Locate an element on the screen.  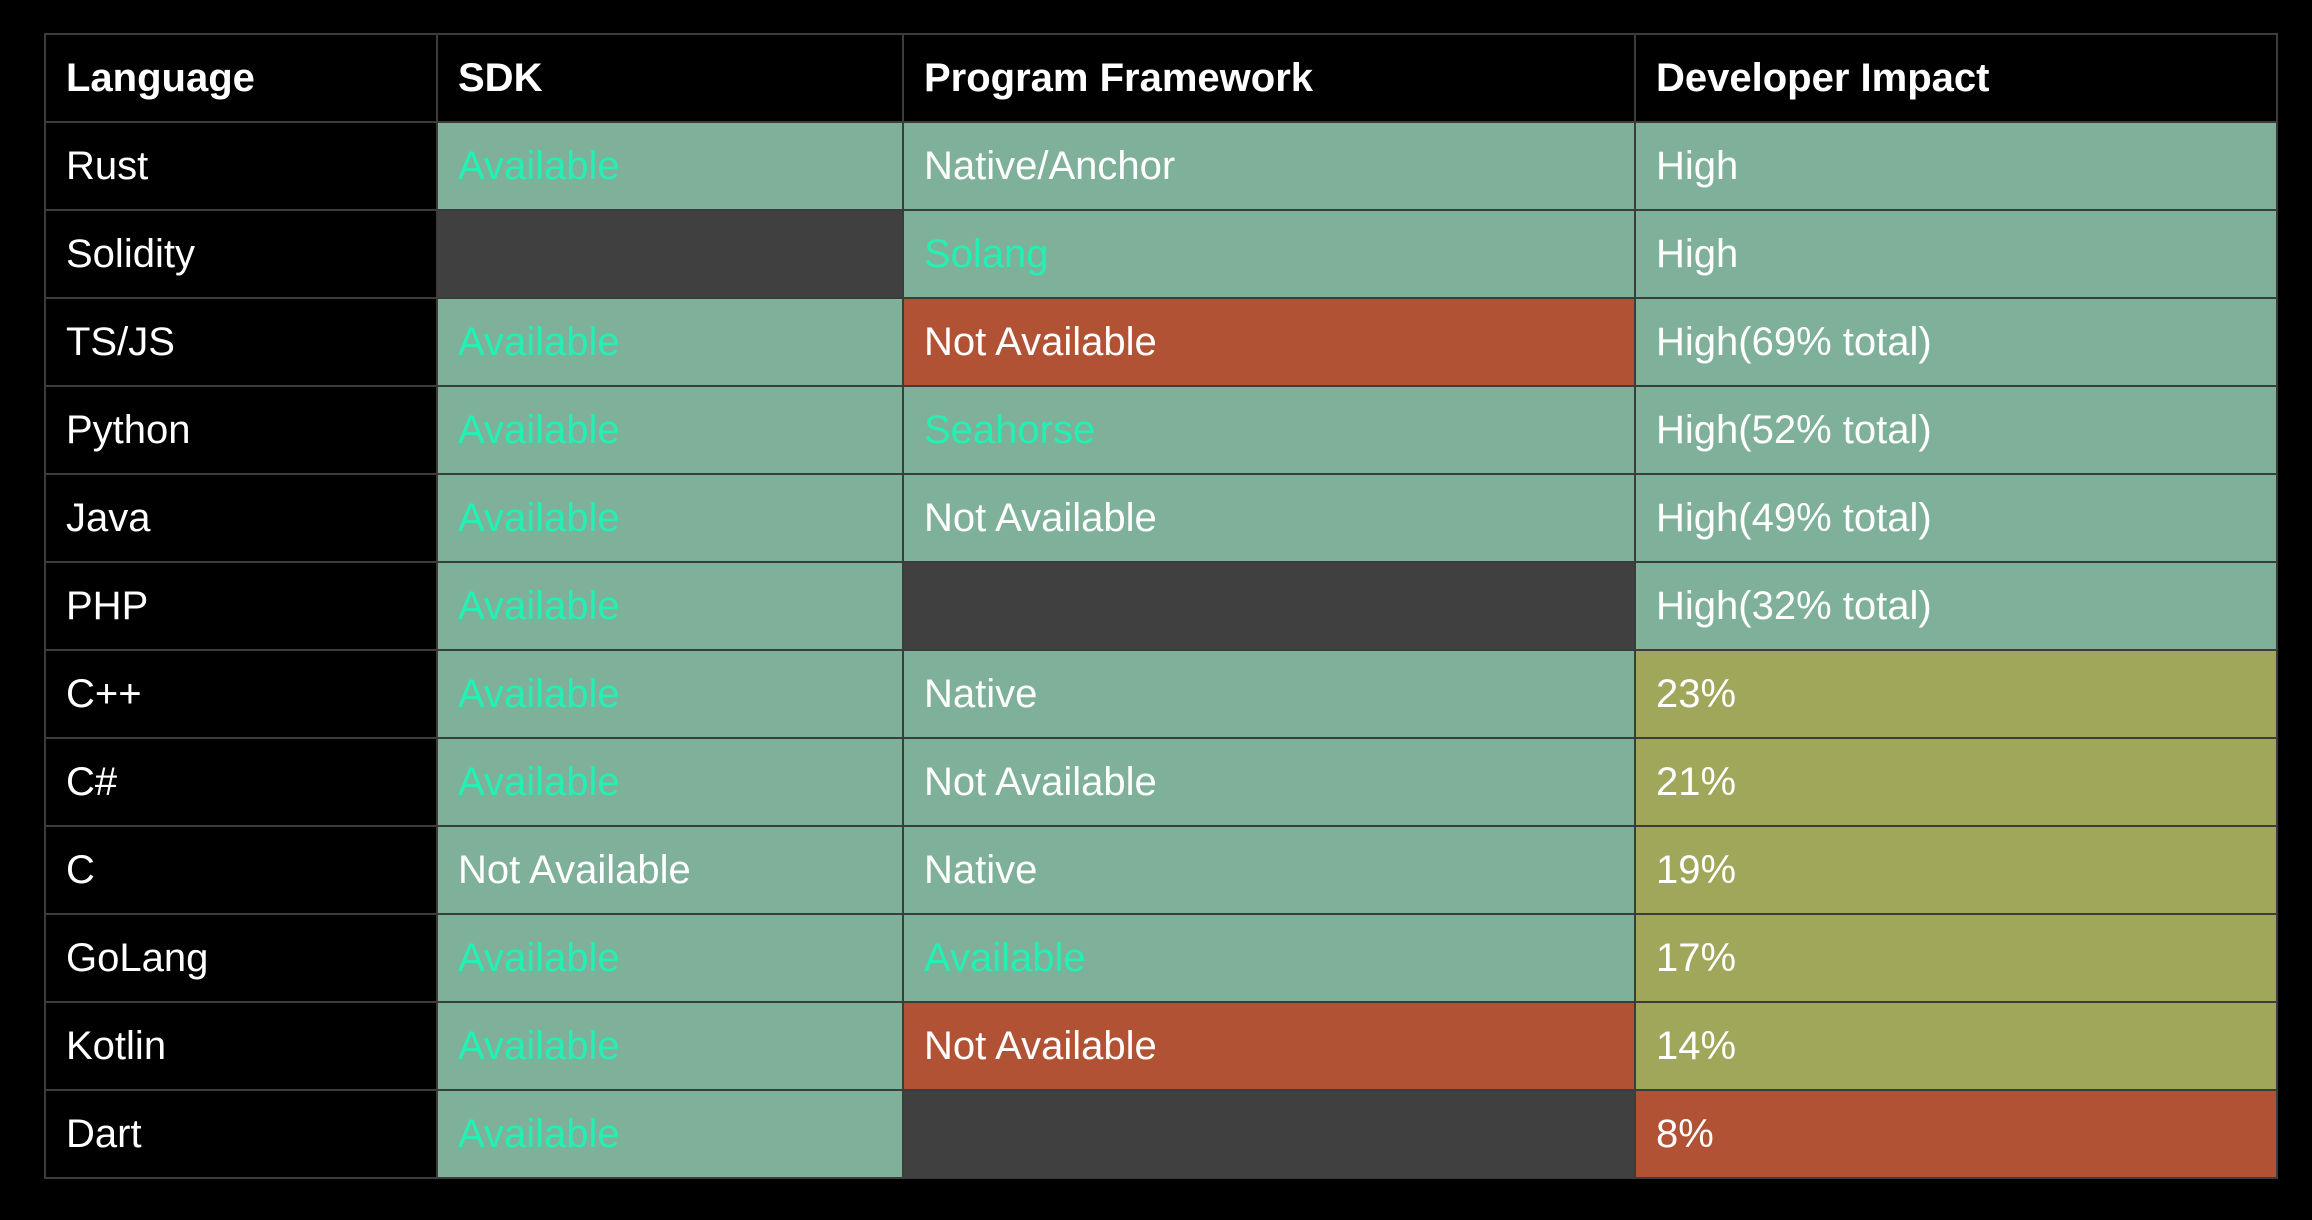
table-row: Kotlin Available Not Available 14% is located at coordinates (1161, 1046).